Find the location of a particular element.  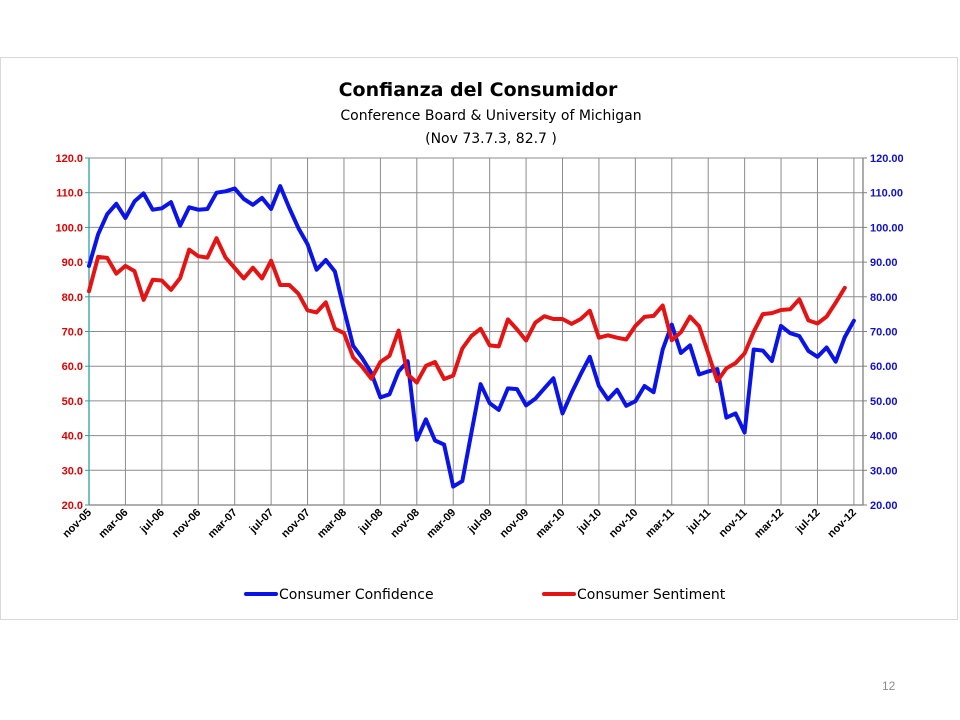

x-tick-label: nov-07 is located at coordinates (296, 524).